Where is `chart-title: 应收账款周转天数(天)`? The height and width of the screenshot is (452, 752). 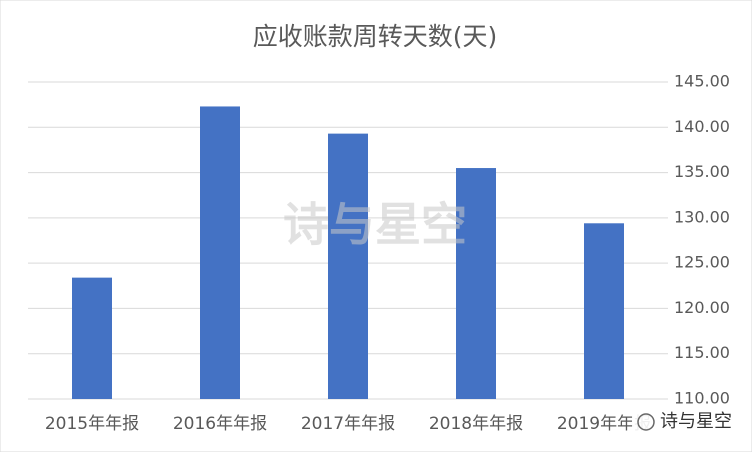 chart-title: 应收账款周转天数(天) is located at coordinates (375, 36).